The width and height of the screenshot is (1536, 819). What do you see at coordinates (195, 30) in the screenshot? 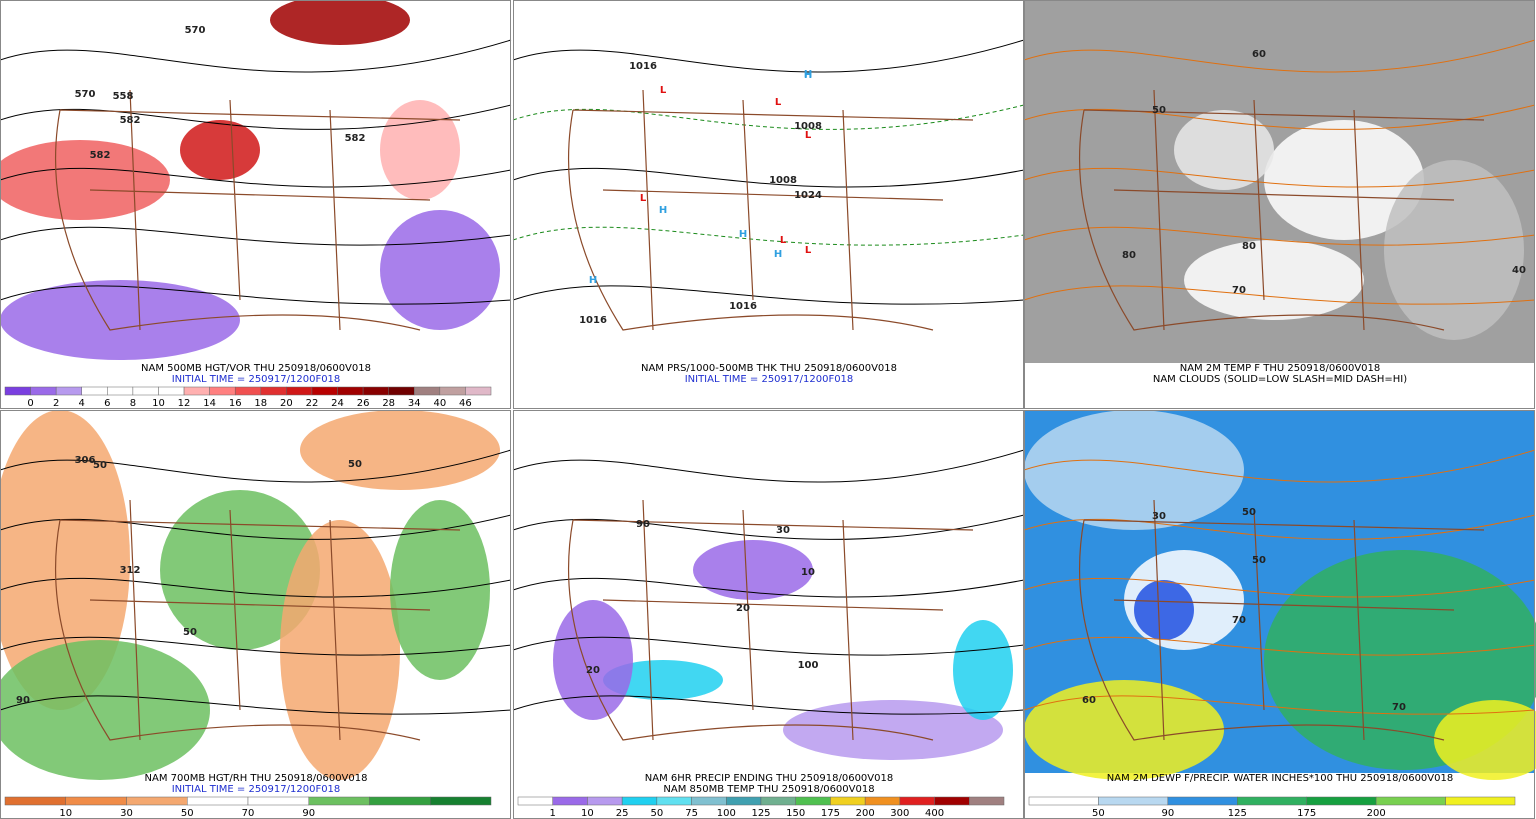
I see `map-label: 570` at bounding box center [195, 30].